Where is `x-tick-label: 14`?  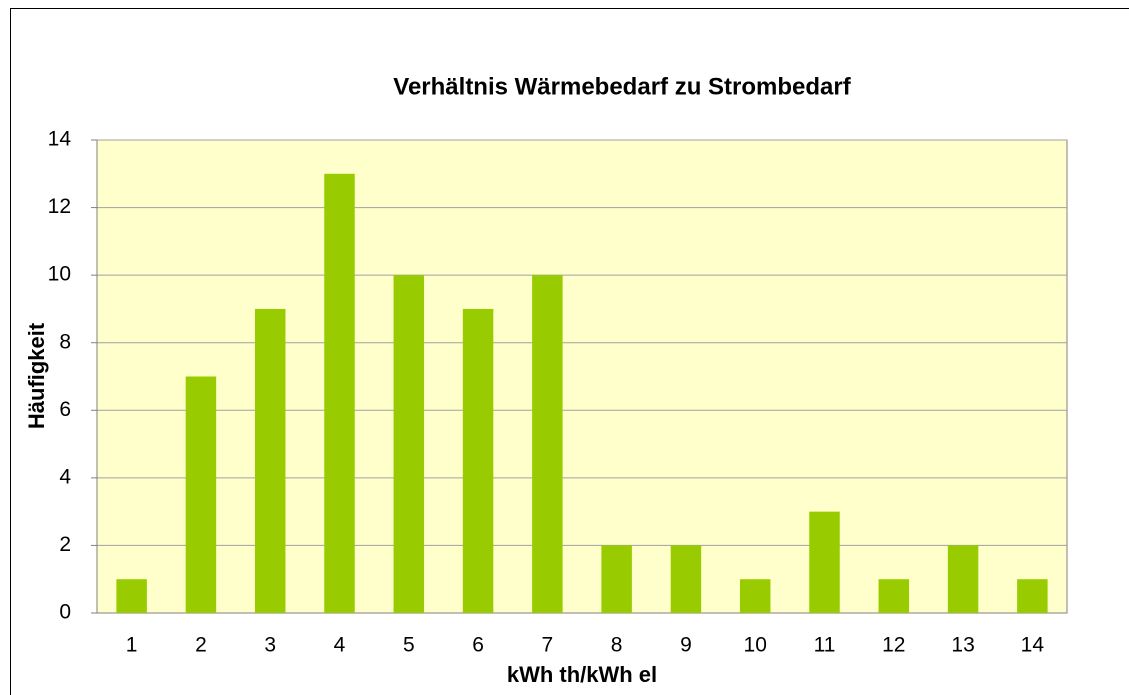 x-tick-label: 14 is located at coordinates (1033, 645).